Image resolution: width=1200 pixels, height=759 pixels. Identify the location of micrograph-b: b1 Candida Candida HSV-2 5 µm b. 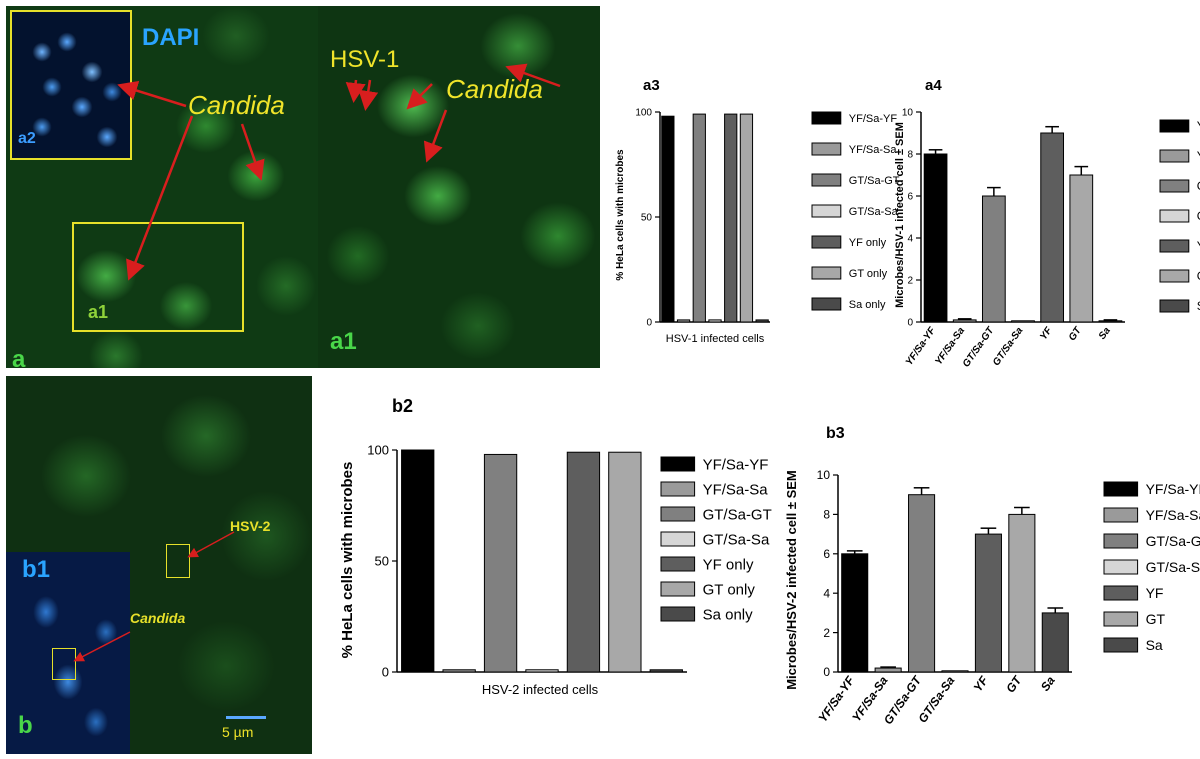
(159, 565).